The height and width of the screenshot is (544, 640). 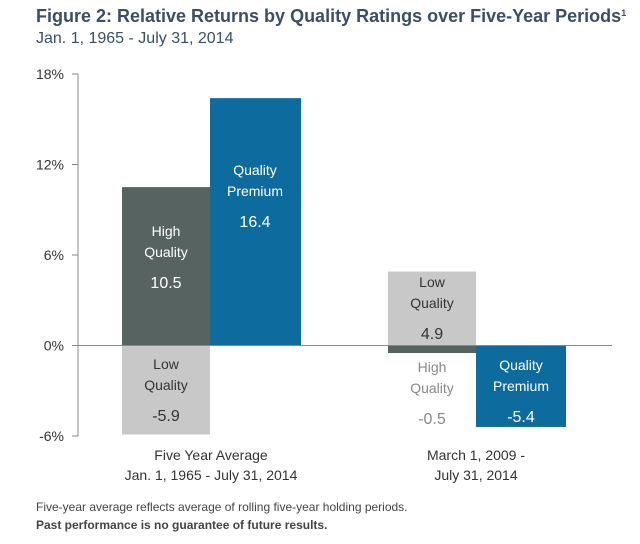 What do you see at coordinates (521, 417) in the screenshot?
I see `quality-premium-value-label: -5.4` at bounding box center [521, 417].